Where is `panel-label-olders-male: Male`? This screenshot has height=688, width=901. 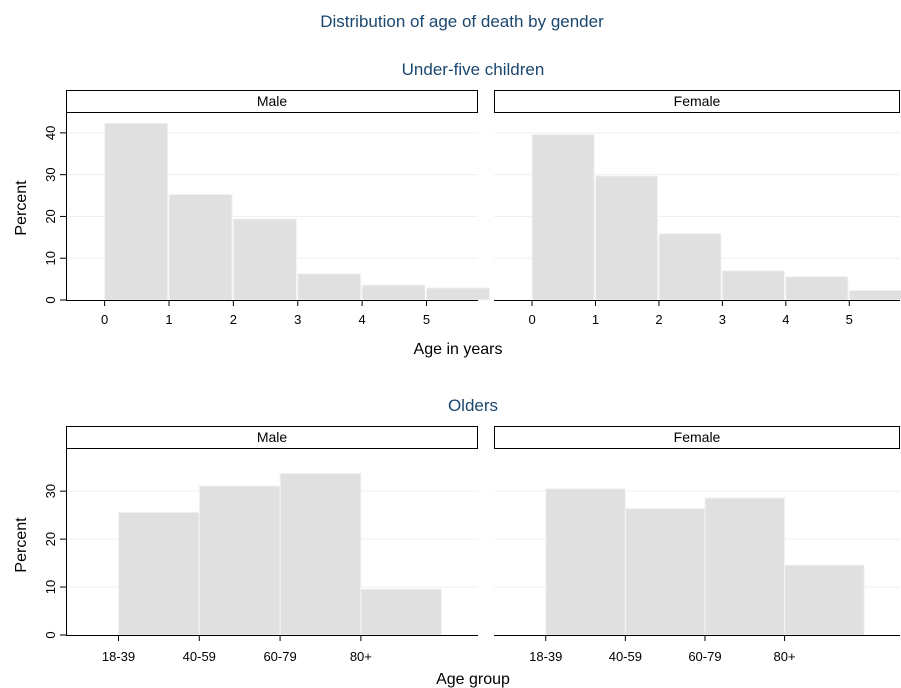
panel-label-olders-male: Male is located at coordinates (272, 437).